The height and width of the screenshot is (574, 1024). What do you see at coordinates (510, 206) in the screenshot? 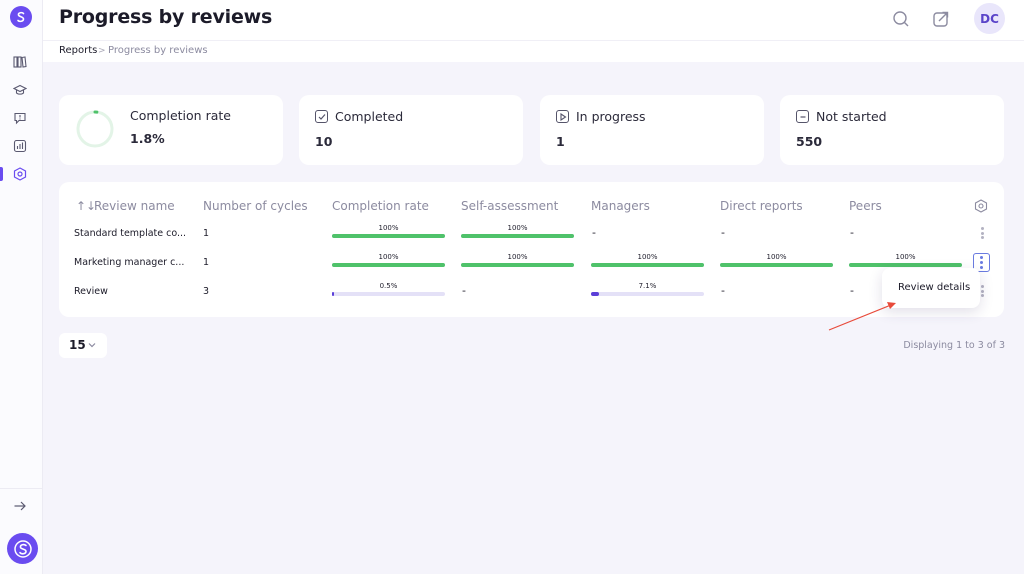
I see `column-header-self-assessment: Self-assessment` at bounding box center [510, 206].